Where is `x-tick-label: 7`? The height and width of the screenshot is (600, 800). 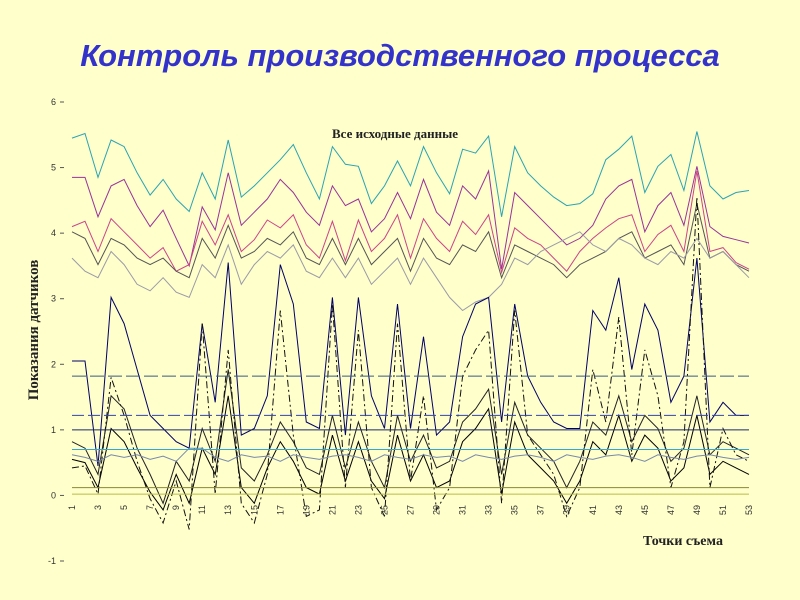
x-tick-label: 7 is located at coordinates (150, 507).